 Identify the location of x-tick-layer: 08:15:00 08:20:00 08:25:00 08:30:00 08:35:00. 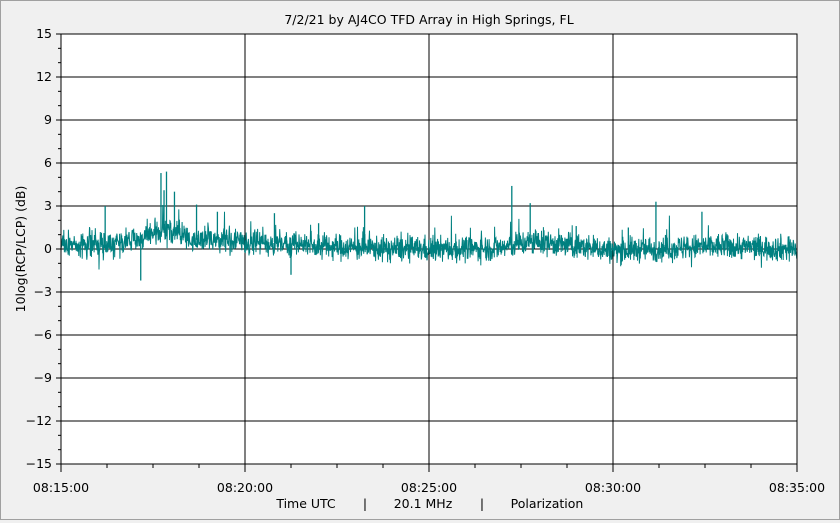
(429, 479).